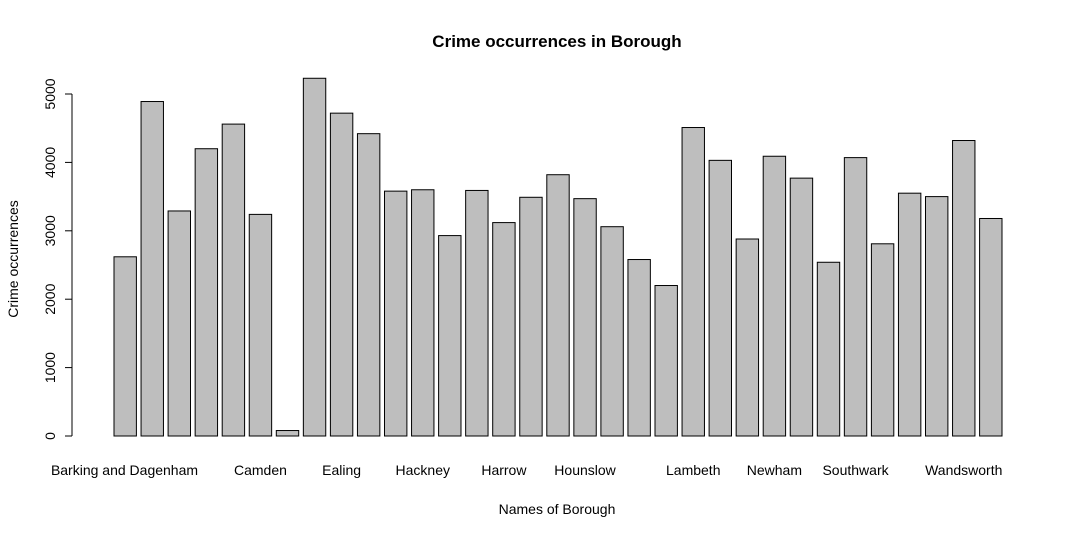 The width and height of the screenshot is (1077, 538). What do you see at coordinates (341, 470) in the screenshot?
I see `x-tick-label: Ealing` at bounding box center [341, 470].